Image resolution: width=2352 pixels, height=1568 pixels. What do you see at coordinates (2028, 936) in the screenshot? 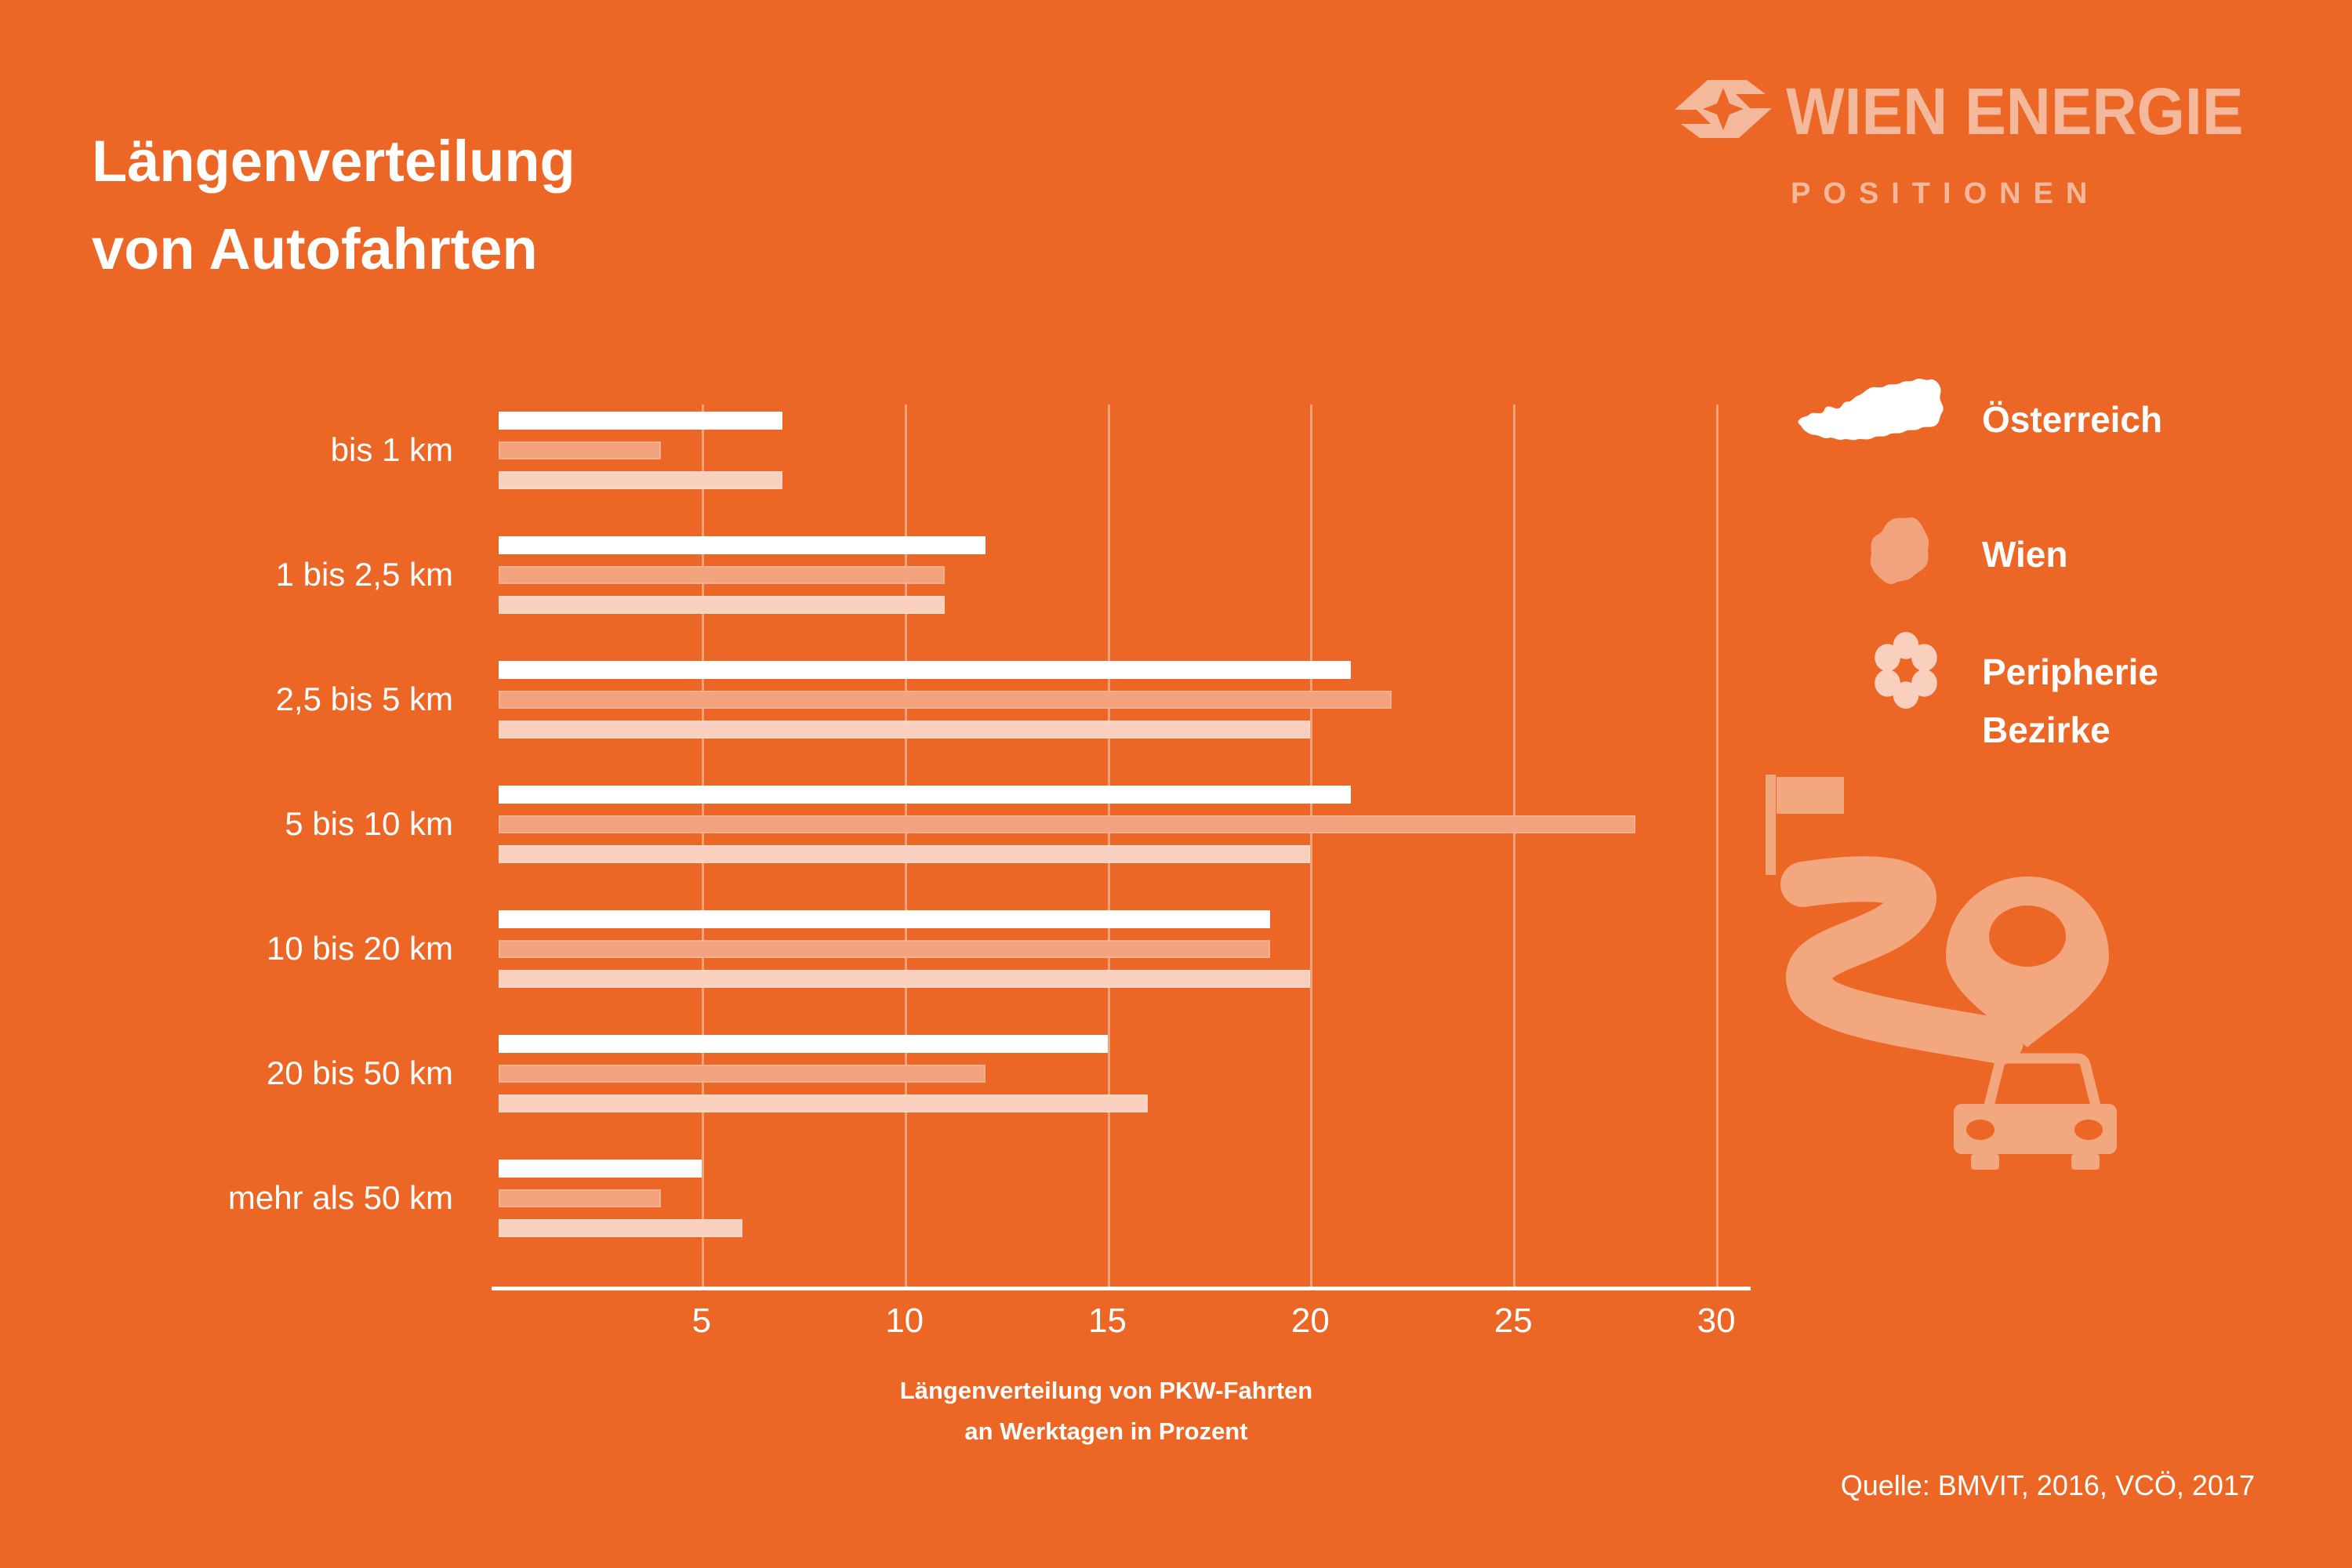
I see `map-pin-hole` at bounding box center [2028, 936].